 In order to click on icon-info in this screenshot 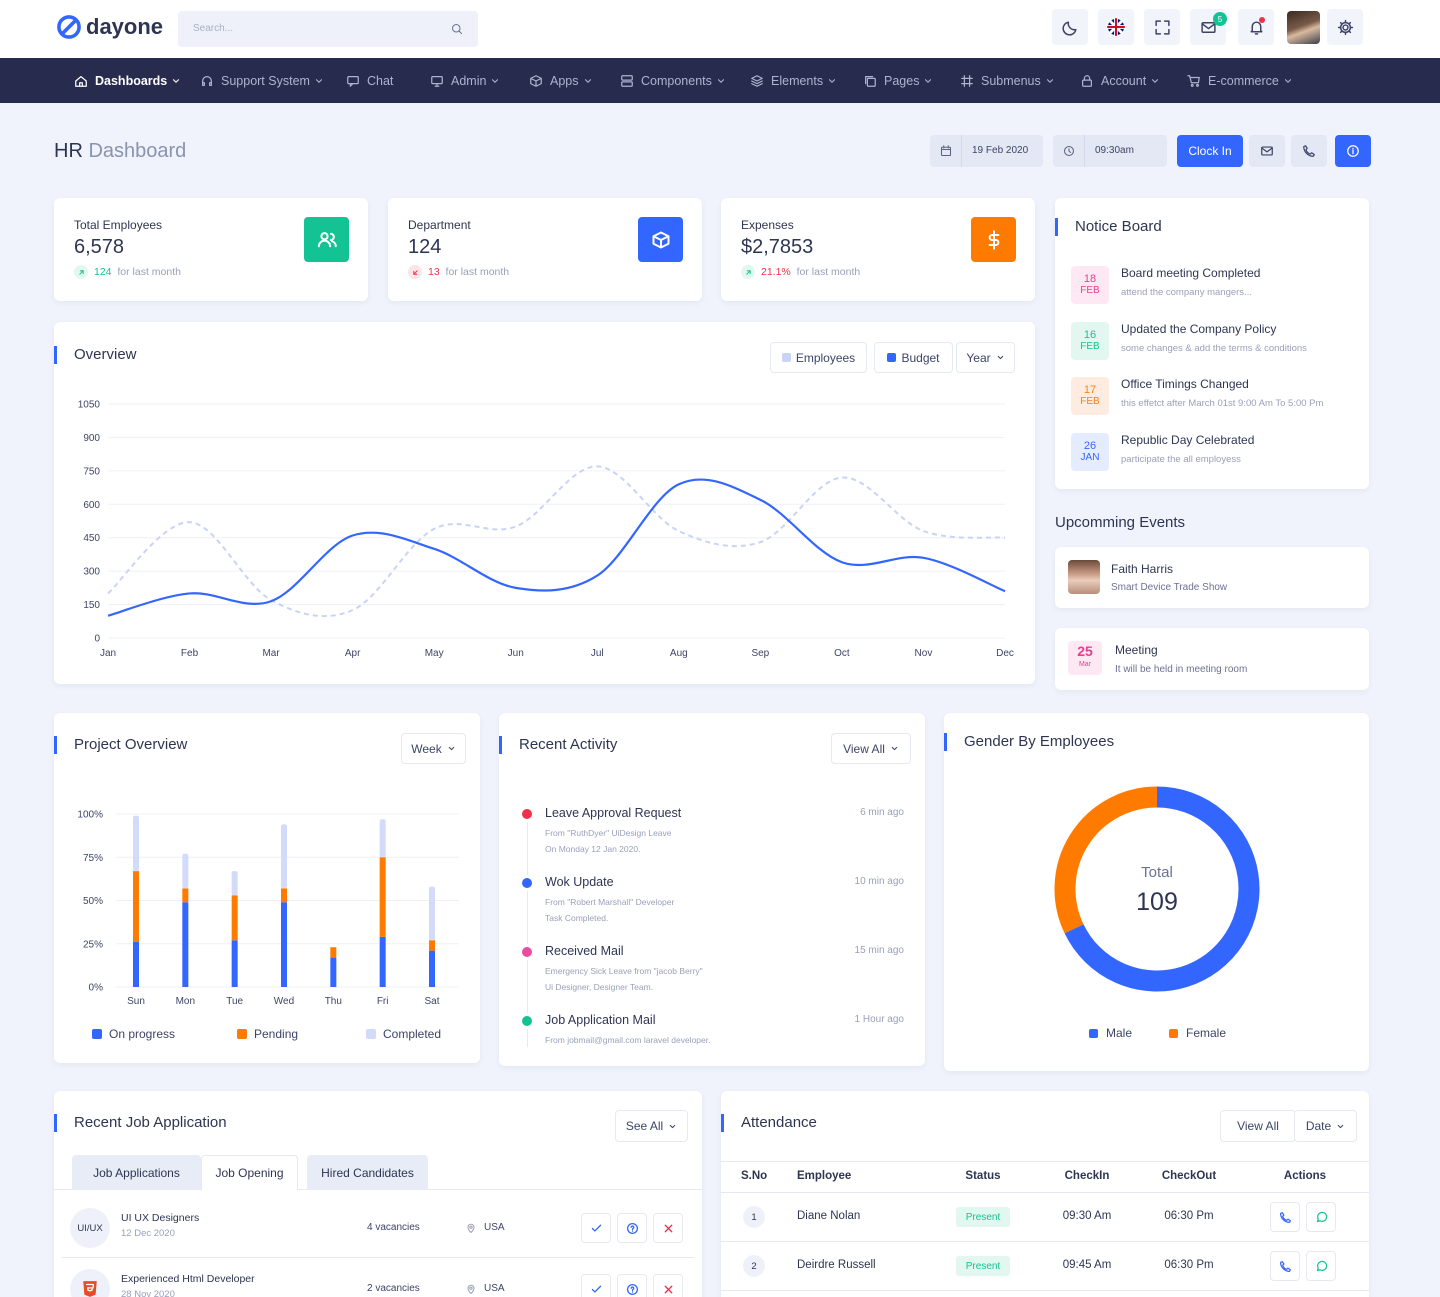, I will do `click(1116, 27)`.